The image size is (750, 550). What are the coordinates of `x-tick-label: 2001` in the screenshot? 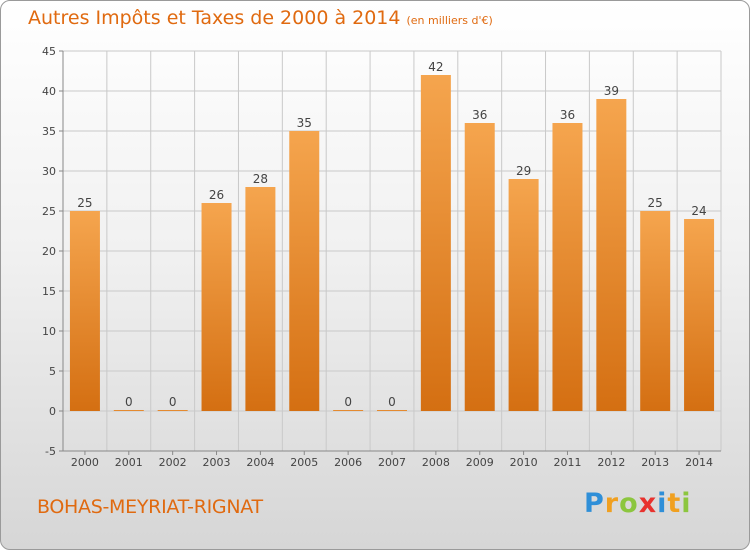 It's located at (129, 462).